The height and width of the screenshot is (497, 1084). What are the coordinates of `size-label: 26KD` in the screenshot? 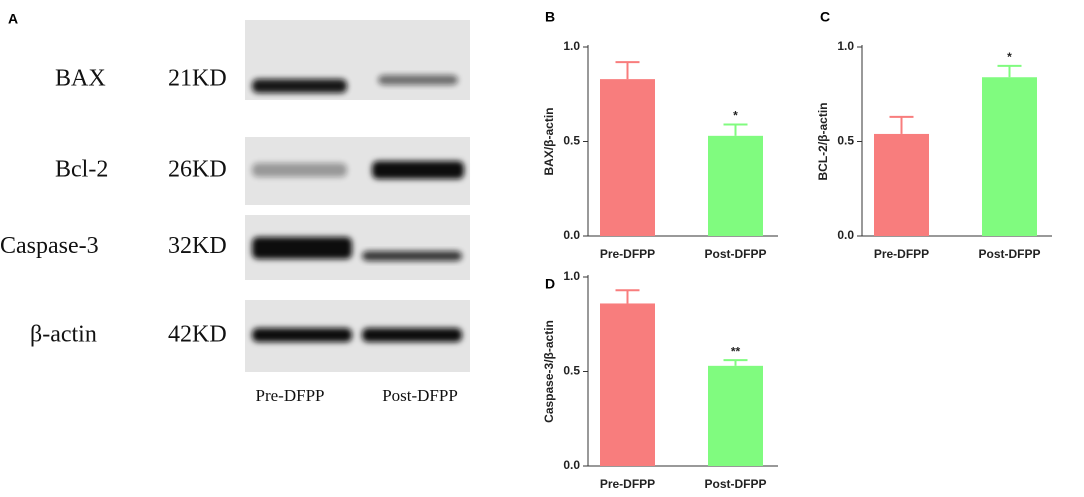 It's located at (197, 170).